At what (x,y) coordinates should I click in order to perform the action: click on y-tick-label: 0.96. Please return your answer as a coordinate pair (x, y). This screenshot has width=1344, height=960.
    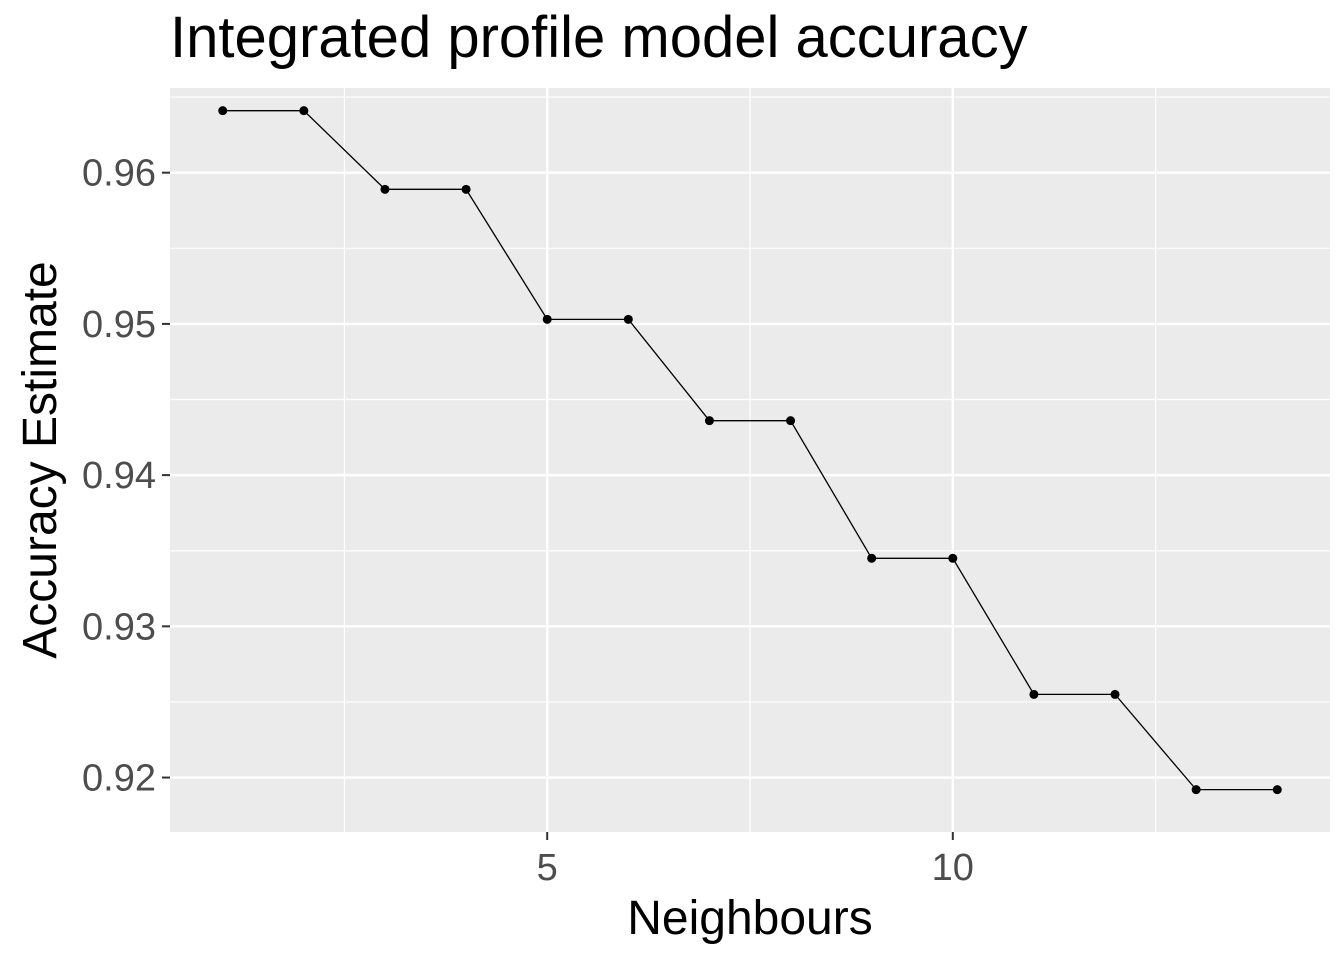
    Looking at the image, I should click on (119, 174).